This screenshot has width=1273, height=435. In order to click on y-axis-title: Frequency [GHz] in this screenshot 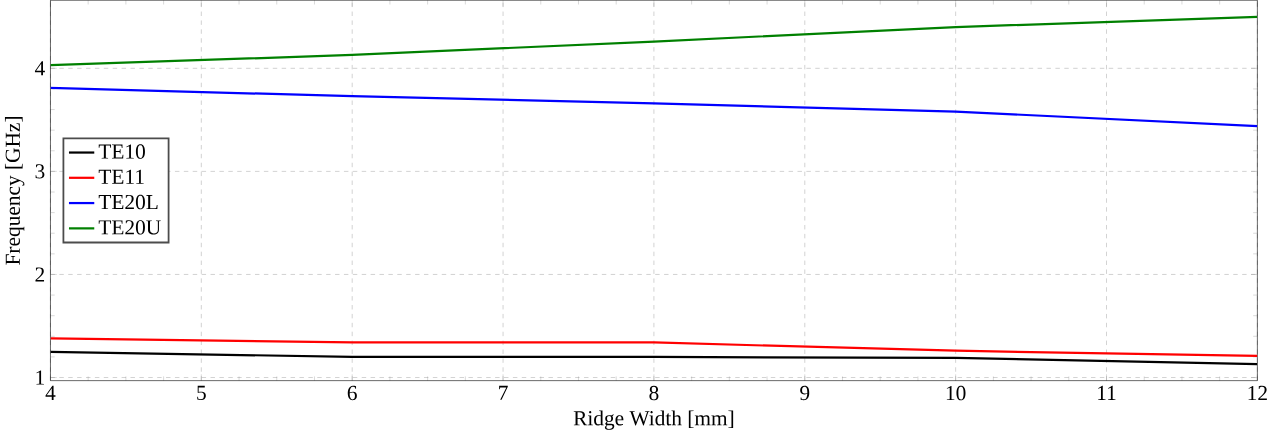, I will do `click(14, 191)`.